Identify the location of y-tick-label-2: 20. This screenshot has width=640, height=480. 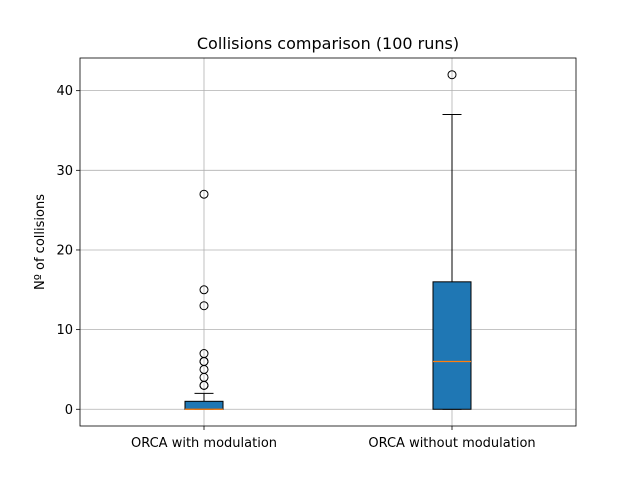
(64, 250).